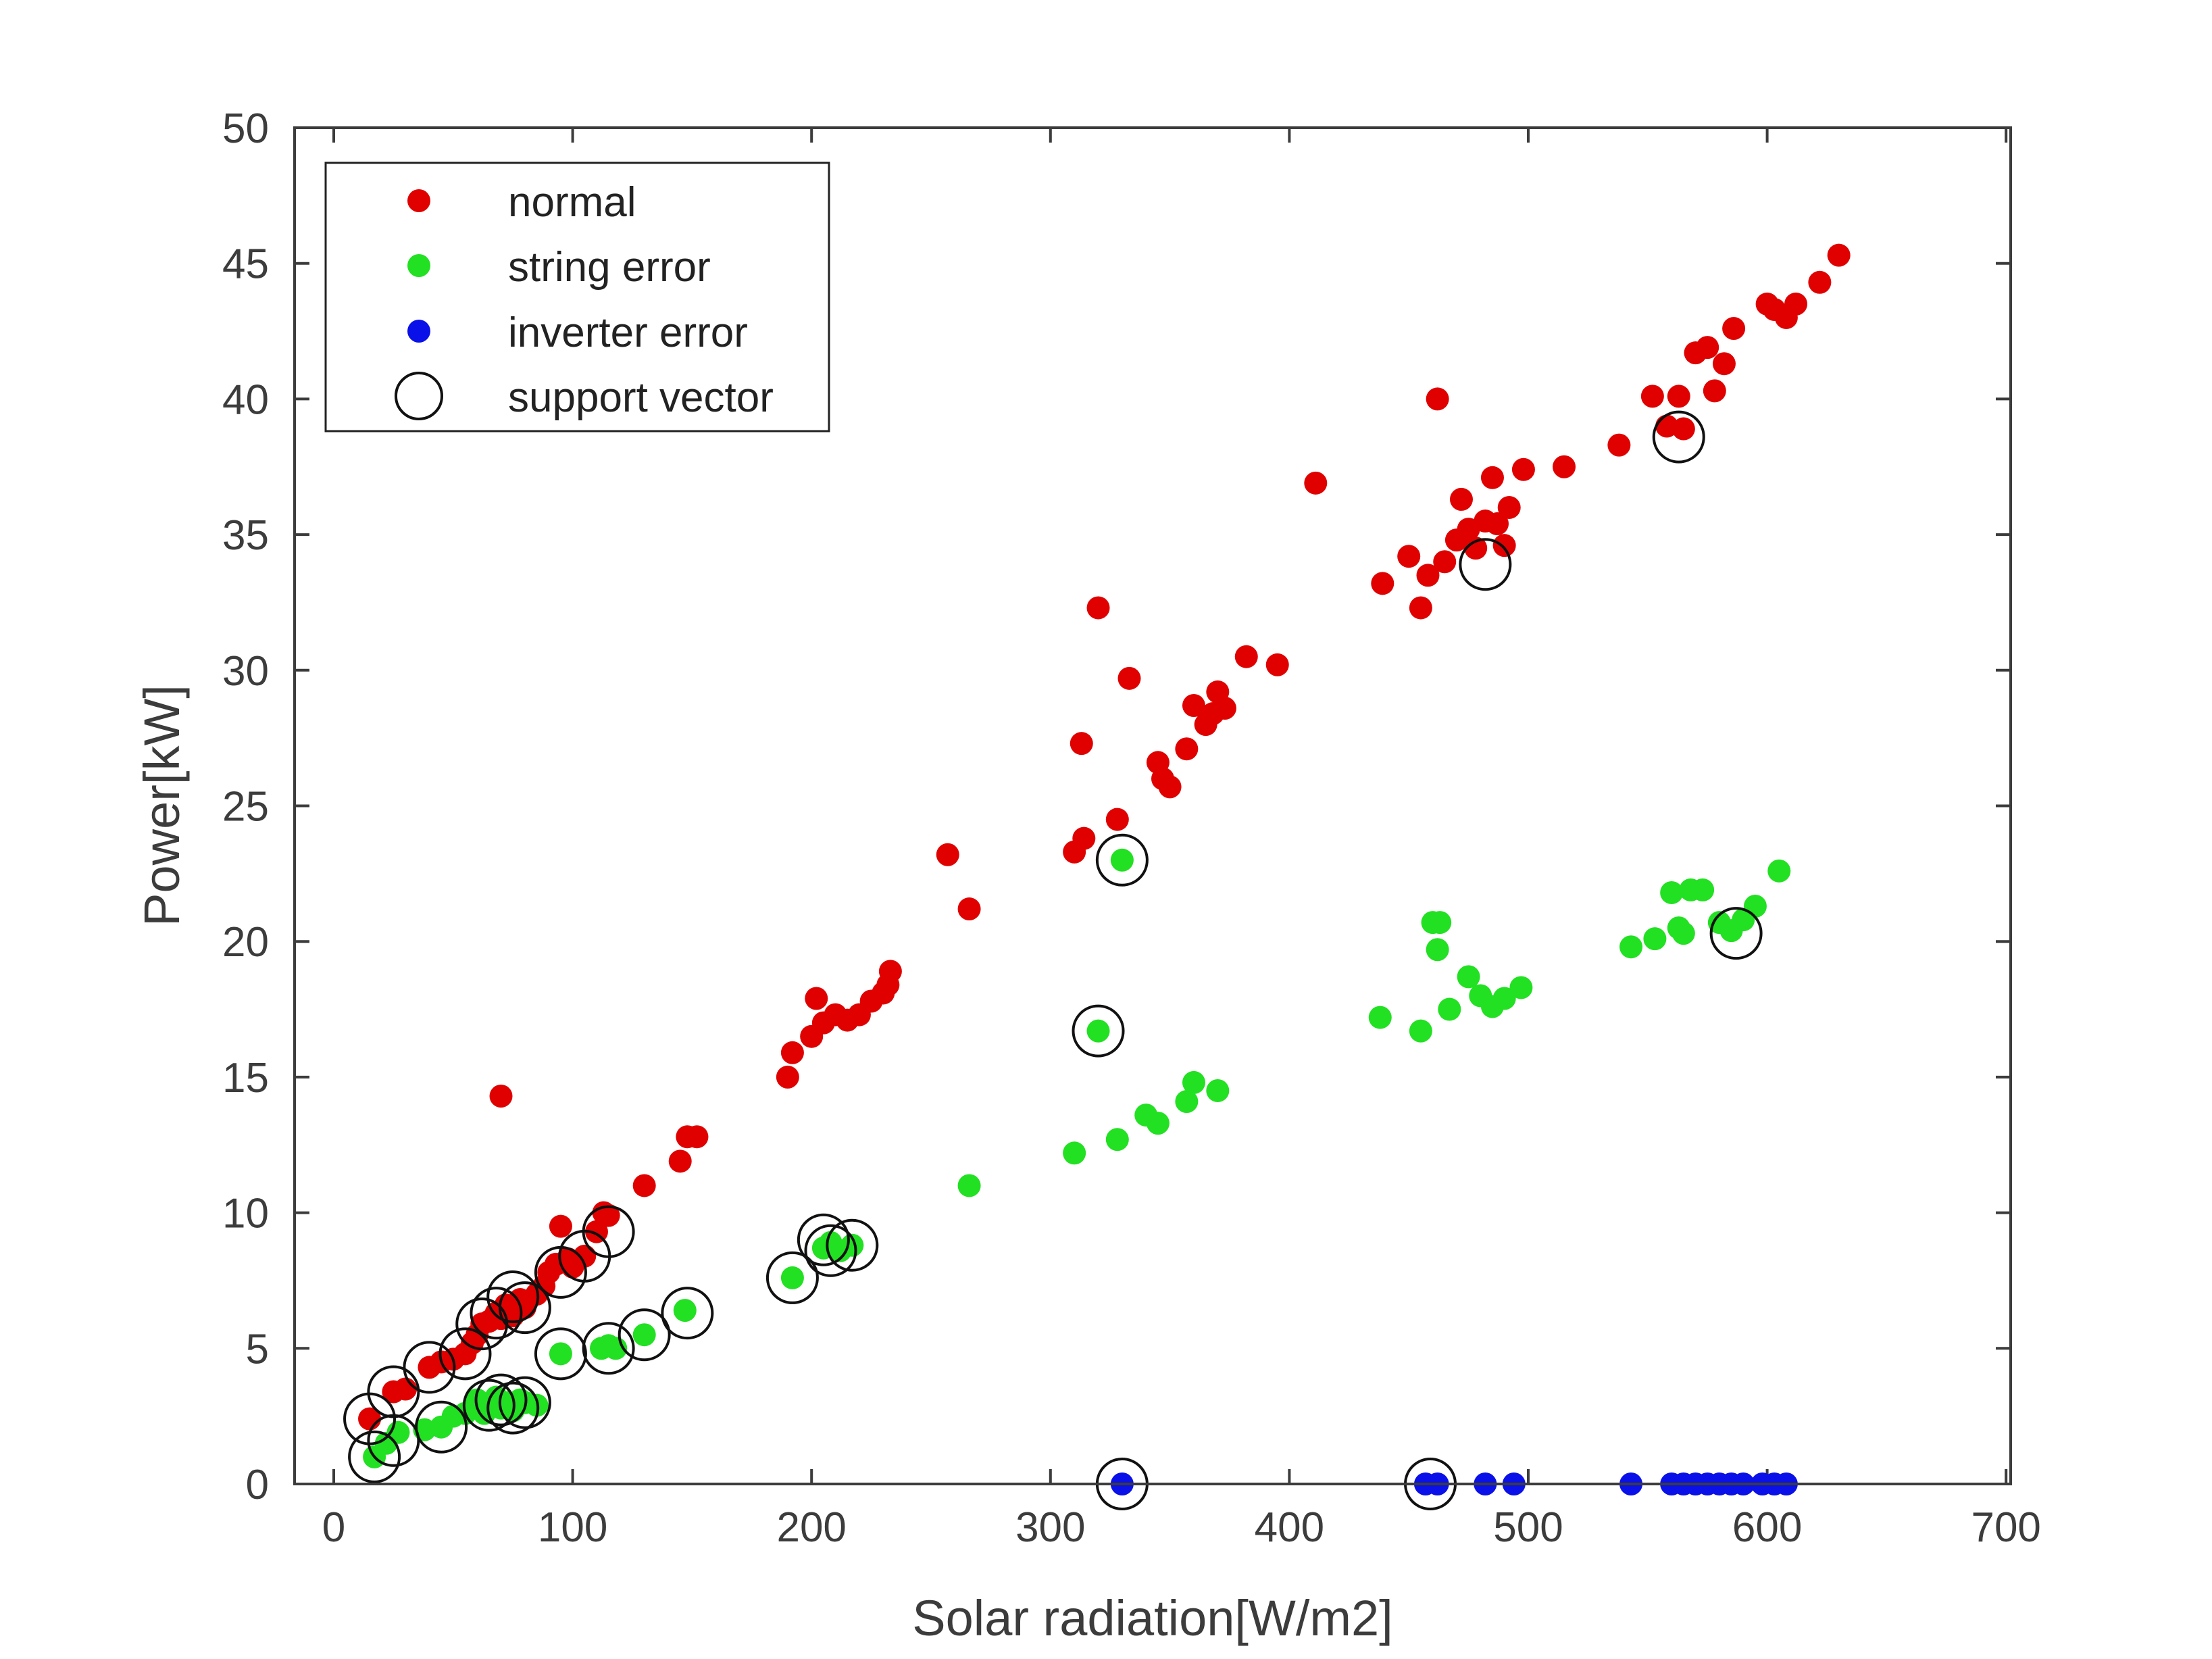 This screenshot has height=1659, width=2212. What do you see at coordinates (257, 1349) in the screenshot?
I see `y-tick-label: 5` at bounding box center [257, 1349].